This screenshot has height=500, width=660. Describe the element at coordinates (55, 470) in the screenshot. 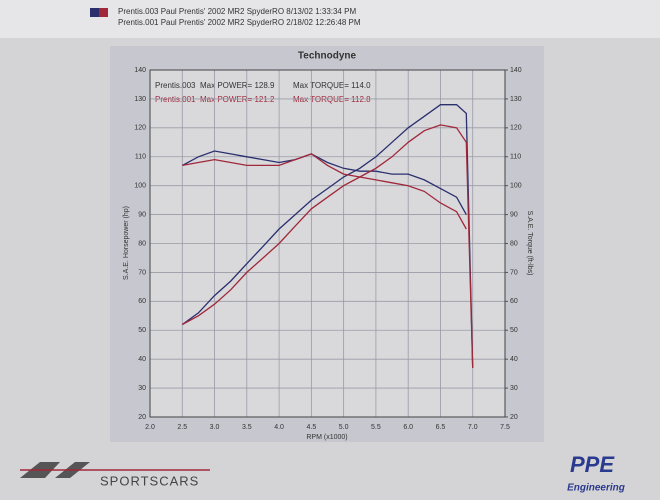

I see `brand-mark` at that location.